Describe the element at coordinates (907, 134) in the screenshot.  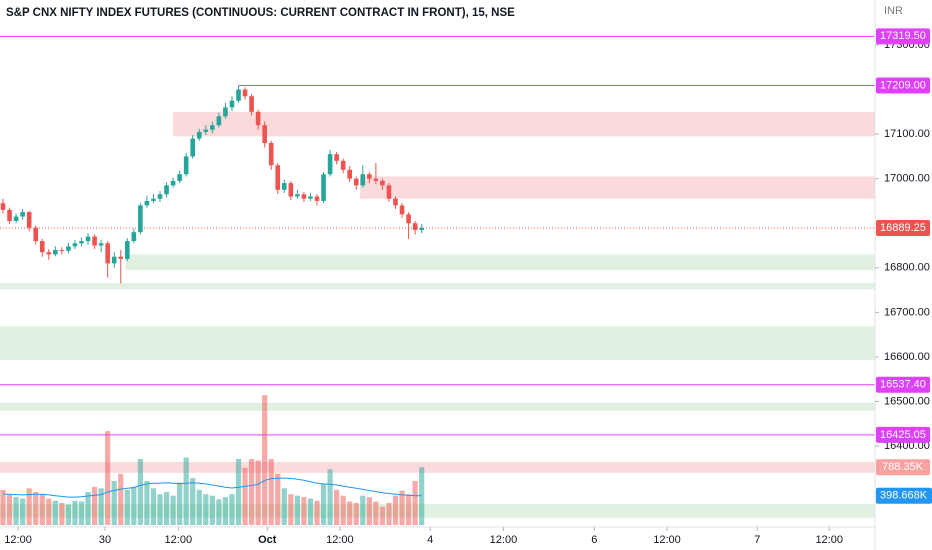
I see `y-tick-label: 17100.00` at that location.